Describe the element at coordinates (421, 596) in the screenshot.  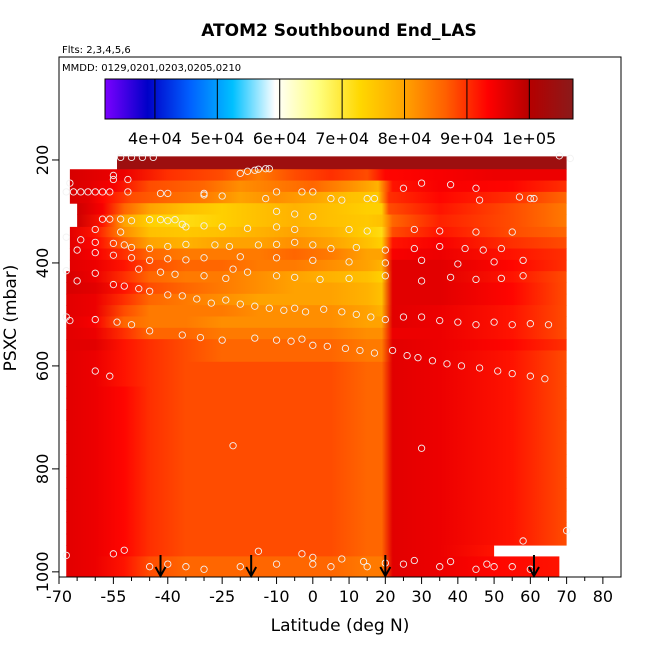
I see `x-tick-label: 30` at that location.